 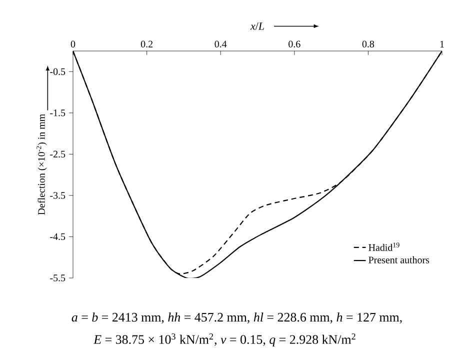 I want to click on x-tick-label: 1, so click(x=442, y=44).